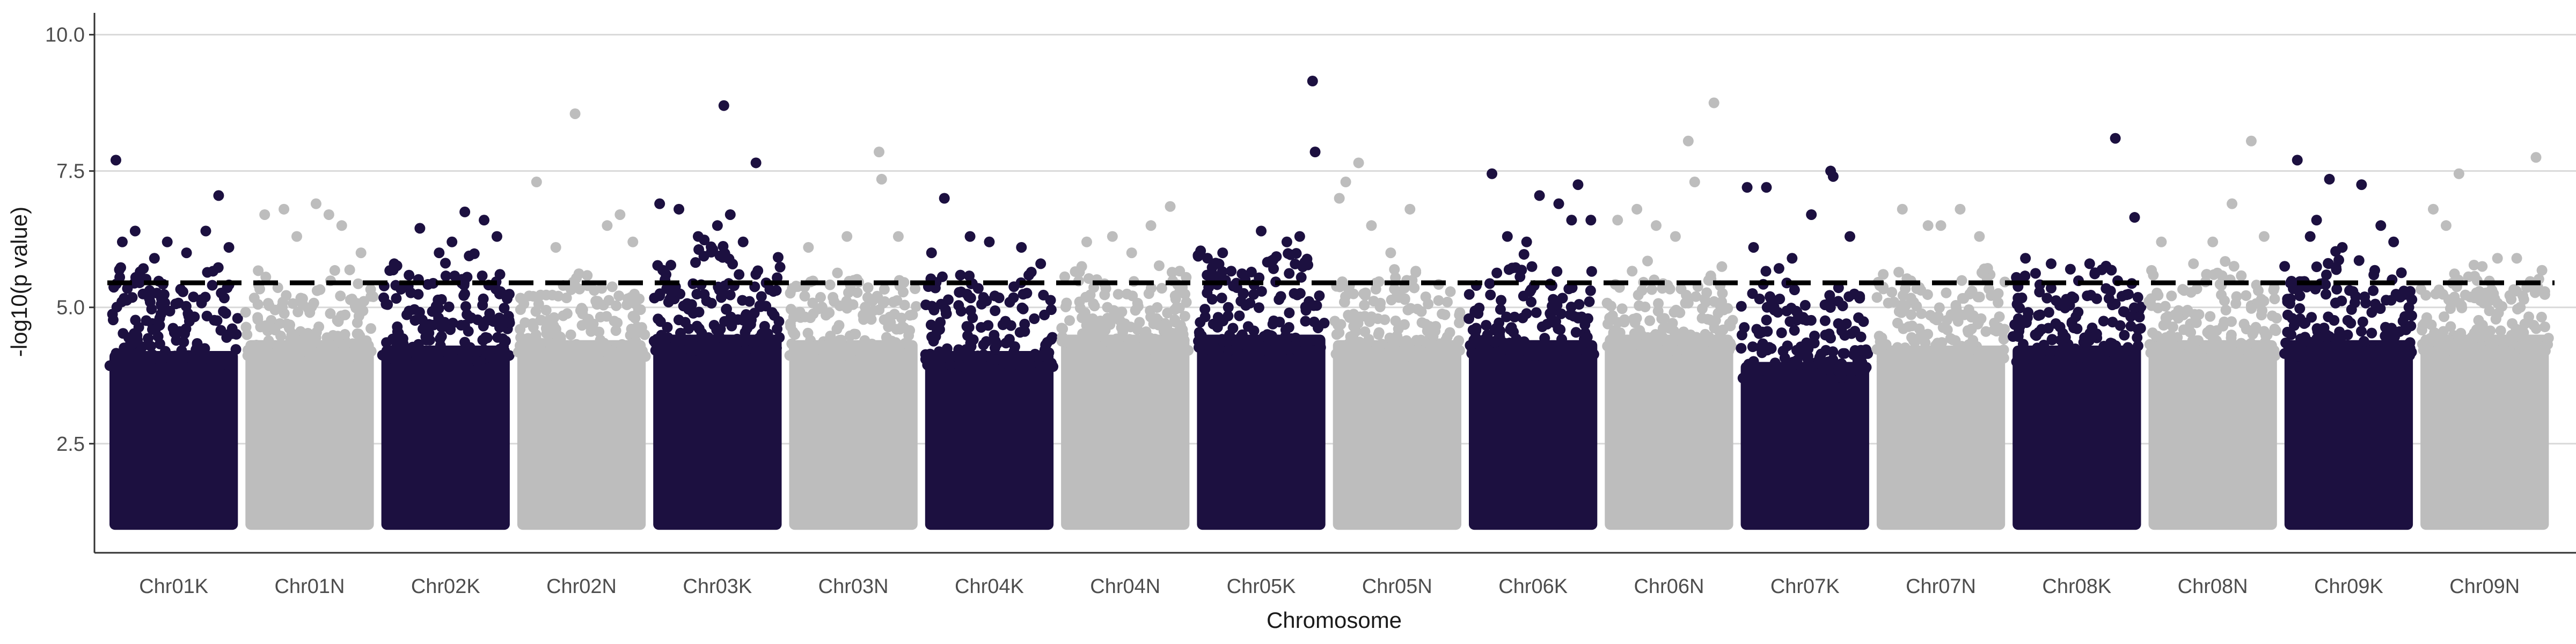 The height and width of the screenshot is (644, 2576). Describe the element at coordinates (65, 35) in the screenshot. I see `y-tick-label: 10.0` at that location.